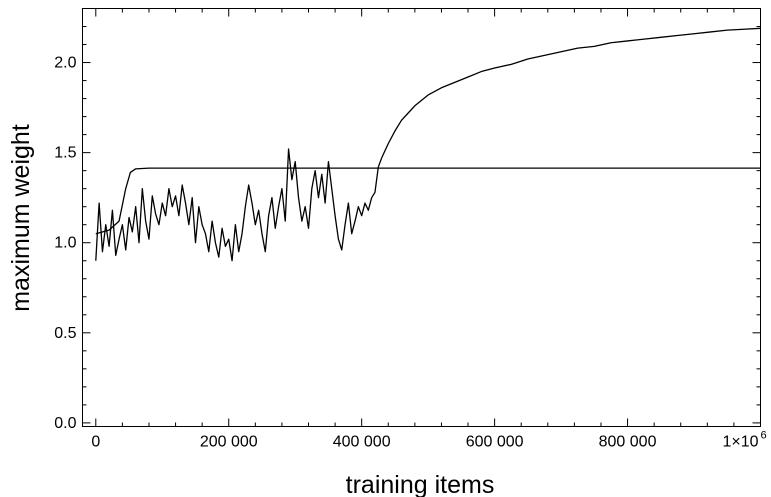 This screenshot has width=771, height=497. I want to click on x-tick-label: 400 000, so click(362, 442).